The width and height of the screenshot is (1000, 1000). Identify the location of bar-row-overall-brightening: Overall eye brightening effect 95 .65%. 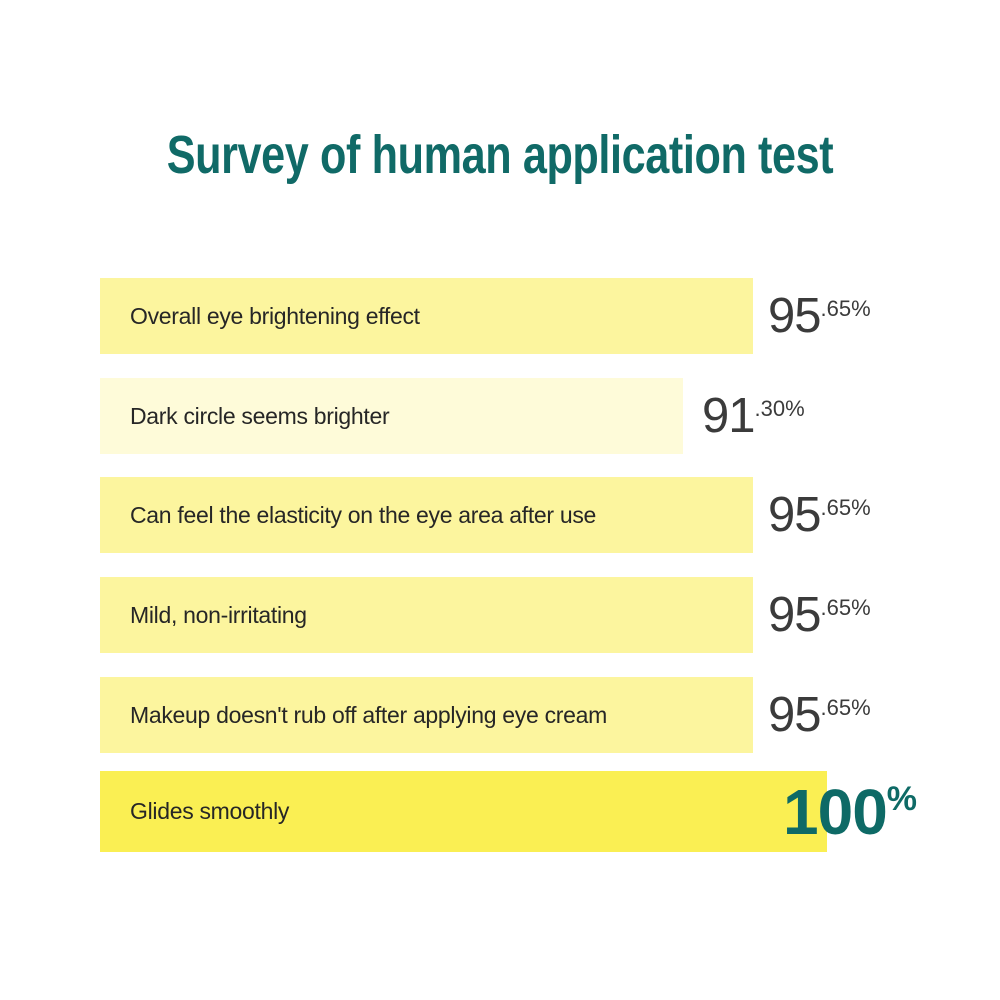
(530, 316).